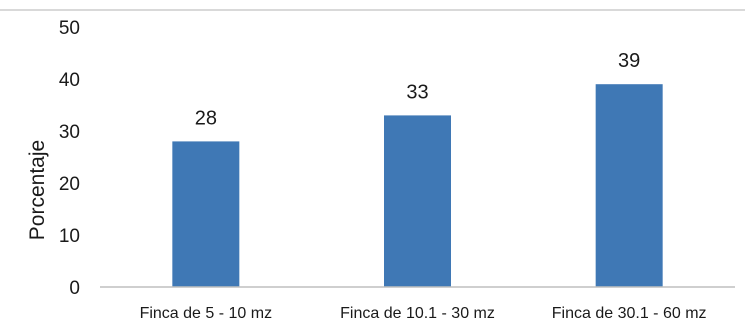  I want to click on data-labels: 28 33 39, so click(418, 89).